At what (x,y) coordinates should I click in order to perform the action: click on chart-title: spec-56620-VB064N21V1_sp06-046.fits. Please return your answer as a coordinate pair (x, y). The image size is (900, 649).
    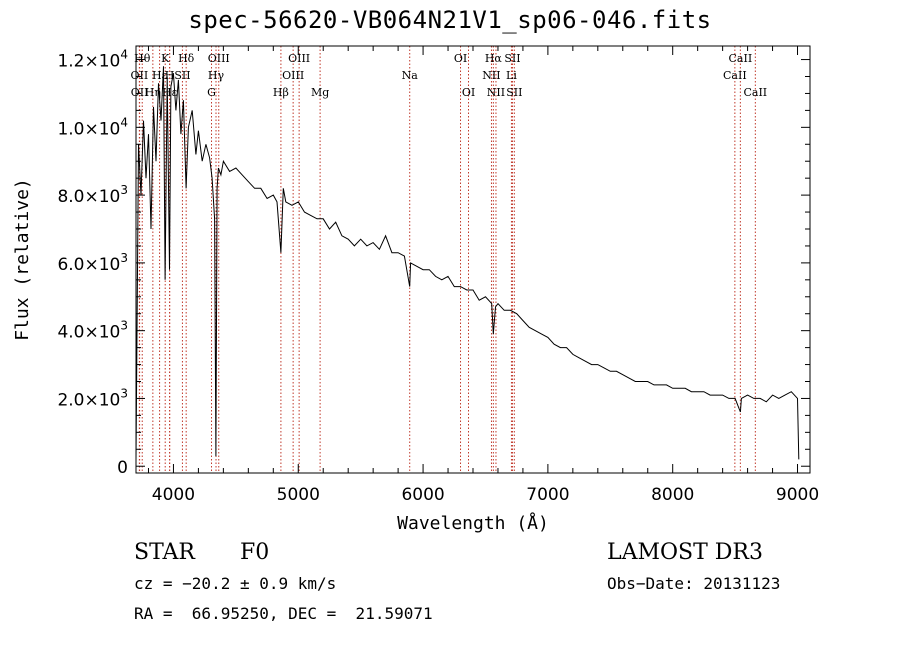
    Looking at the image, I should click on (450, 20).